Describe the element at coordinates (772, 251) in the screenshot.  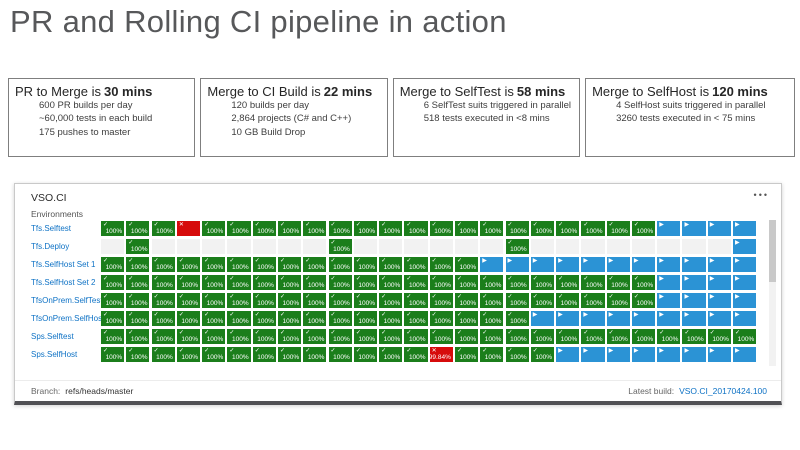
I see `scrollbar-thumb` at that location.